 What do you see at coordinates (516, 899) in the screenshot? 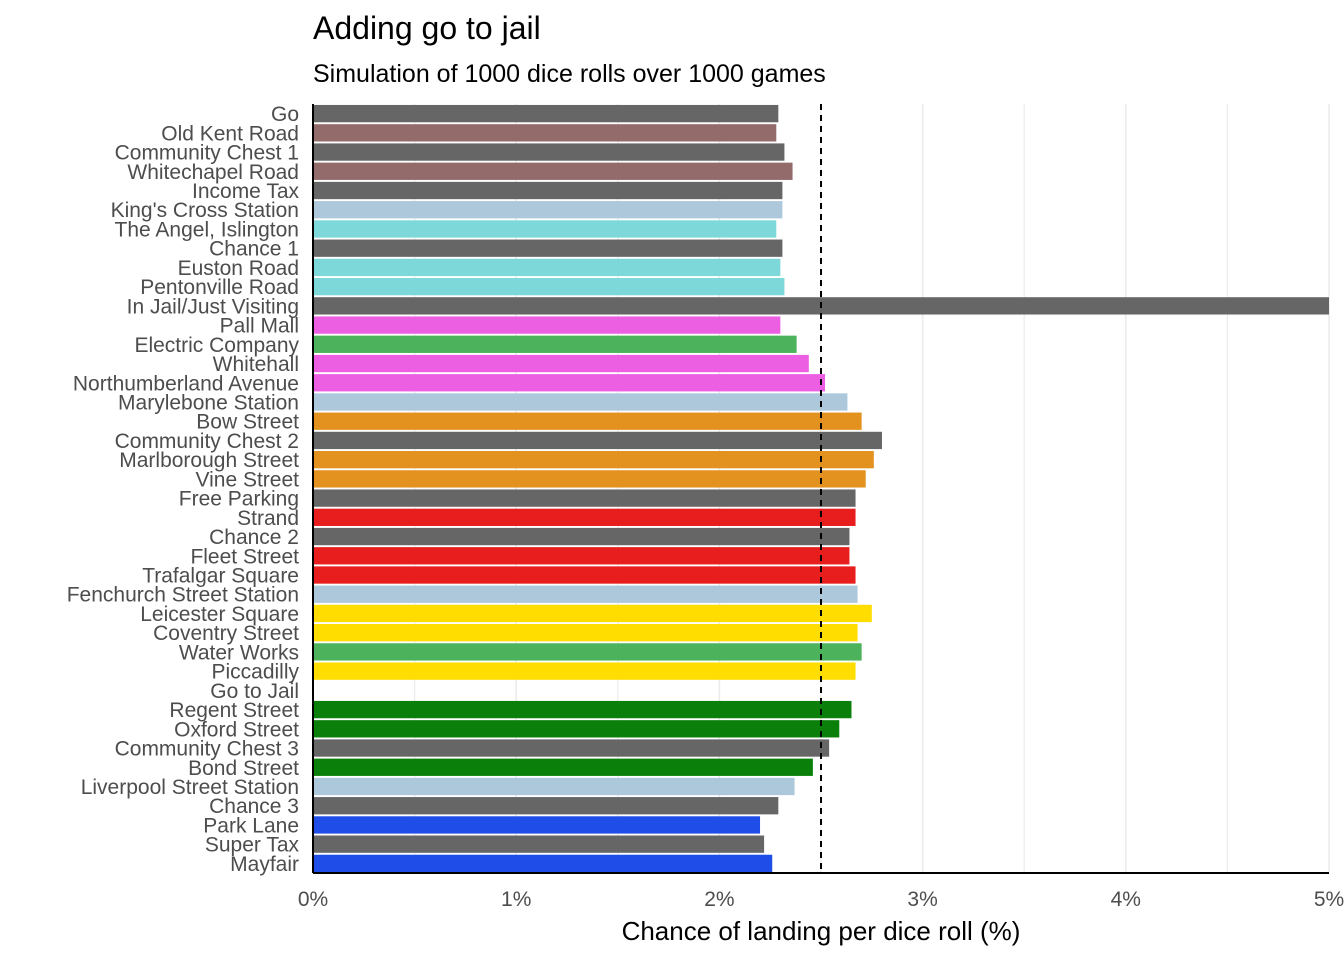
I see `x-tick-label: 1%` at bounding box center [516, 899].